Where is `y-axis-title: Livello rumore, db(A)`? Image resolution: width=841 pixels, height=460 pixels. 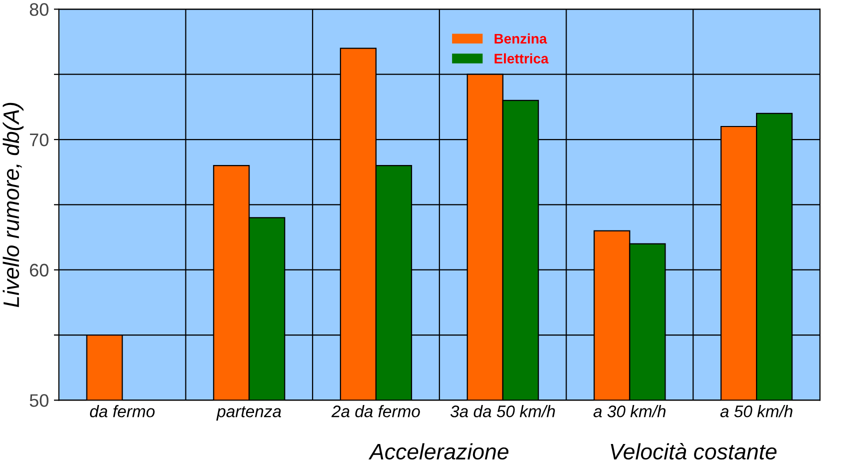 y-axis-title: Livello rumore, db(A) is located at coordinates (13, 205).